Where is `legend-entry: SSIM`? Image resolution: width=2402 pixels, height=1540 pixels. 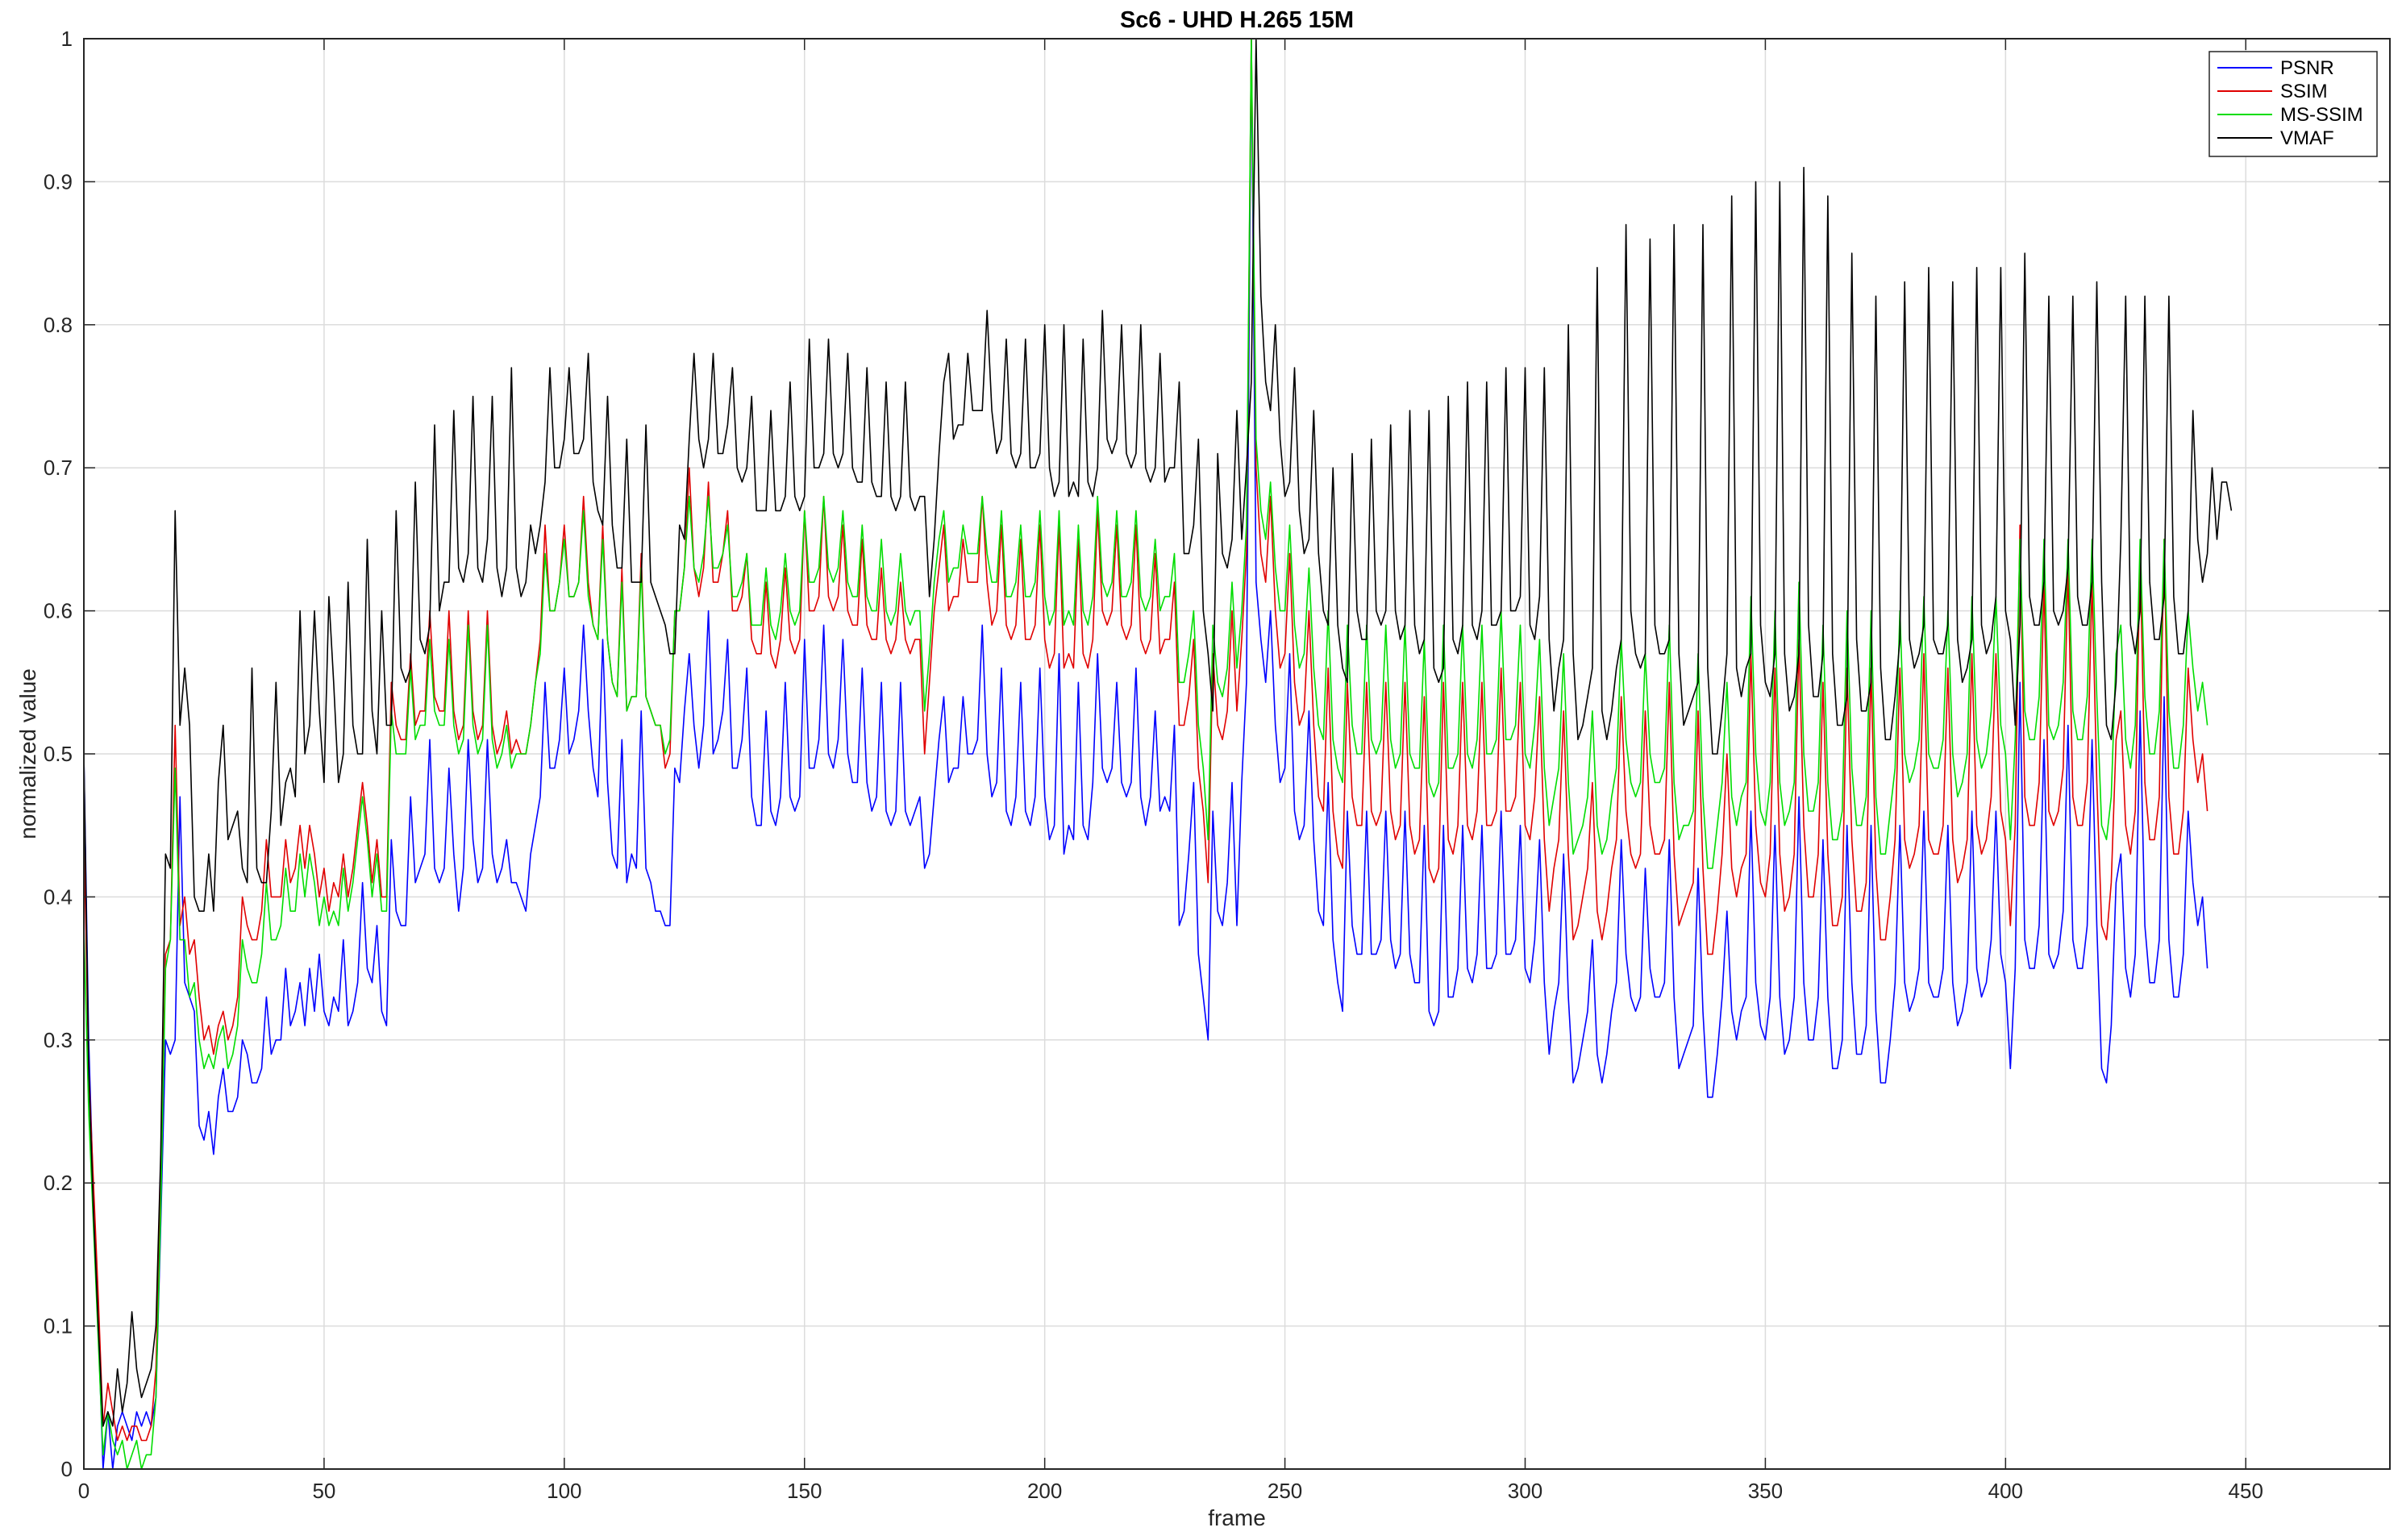
legend-entry: SSIM is located at coordinates (2304, 91).